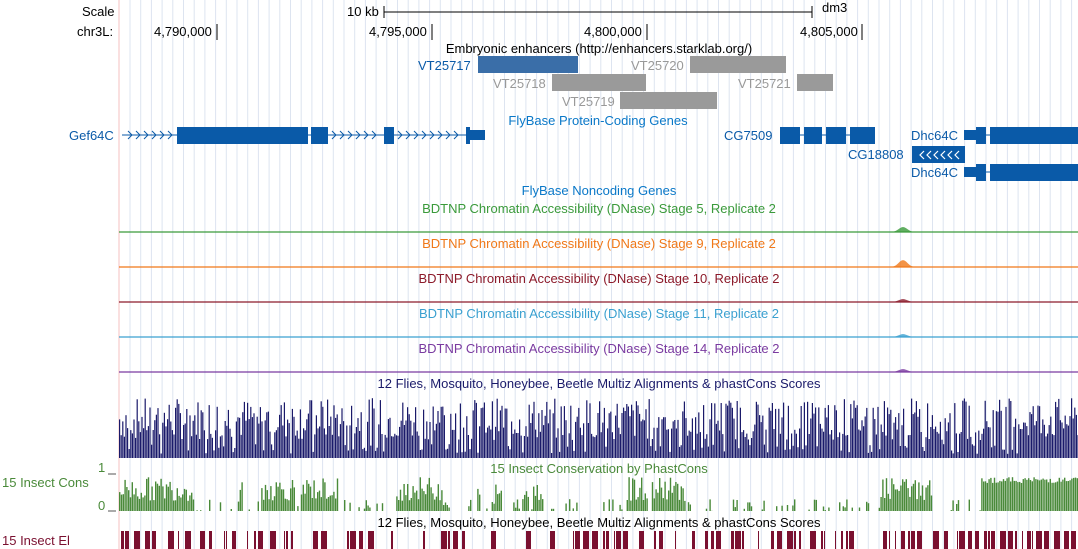 The height and width of the screenshot is (549, 1078). Describe the element at coordinates (398, 31) in the screenshot. I see `position-label: 4,795,000` at that location.